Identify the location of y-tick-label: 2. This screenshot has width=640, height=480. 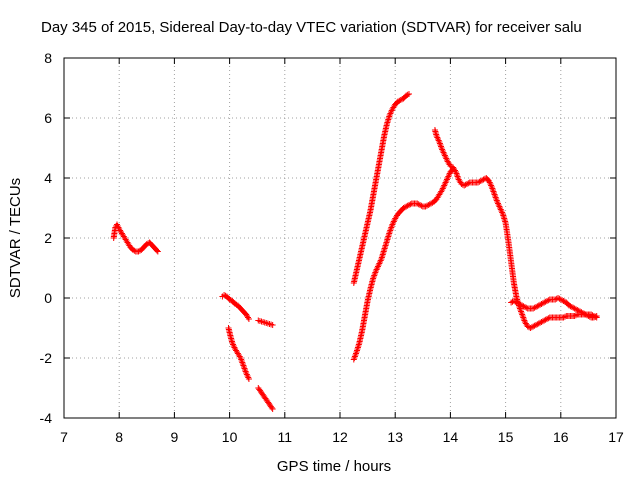
(48, 238).